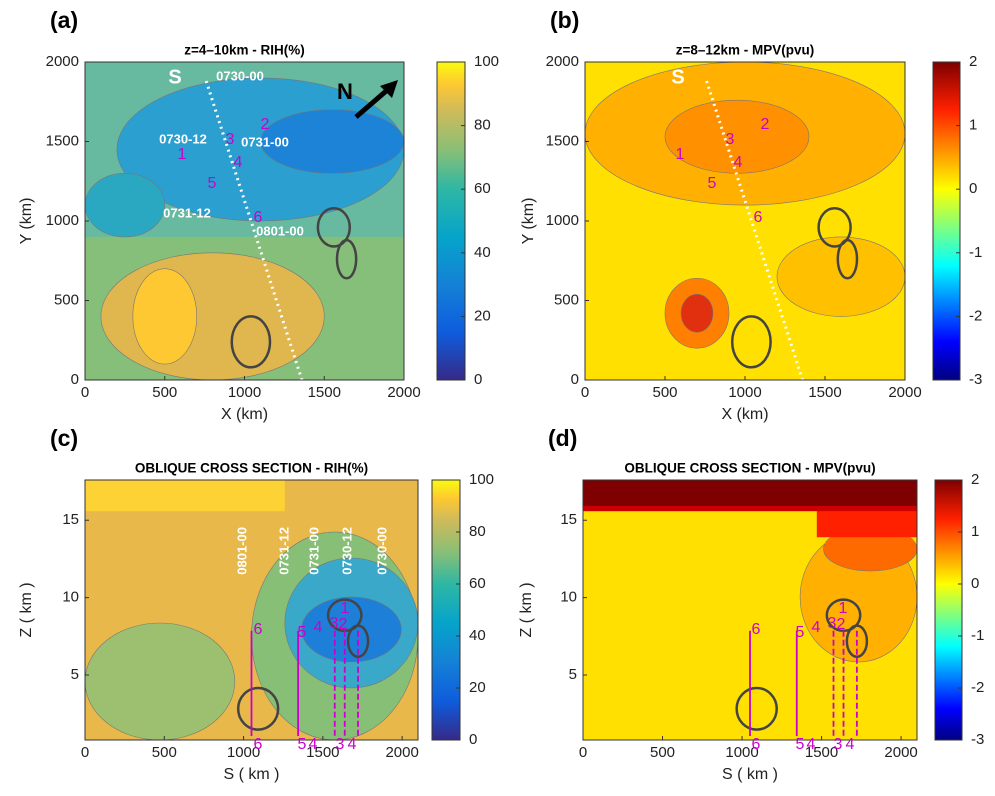 This screenshot has height=796, width=995. I want to click on colorbar-tick-label: -3, so click(977, 739).